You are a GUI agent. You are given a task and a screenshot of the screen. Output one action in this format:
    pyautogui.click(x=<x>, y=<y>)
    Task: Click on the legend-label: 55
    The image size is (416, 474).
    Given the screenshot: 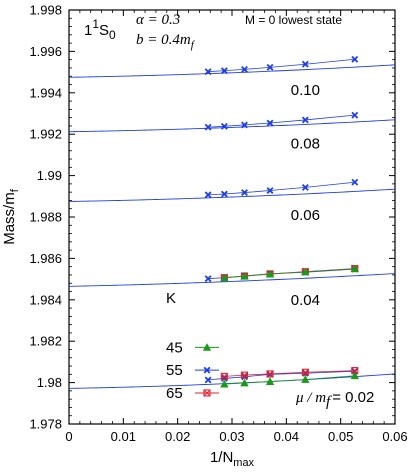 What is the action you would take?
    pyautogui.click(x=174, y=370)
    